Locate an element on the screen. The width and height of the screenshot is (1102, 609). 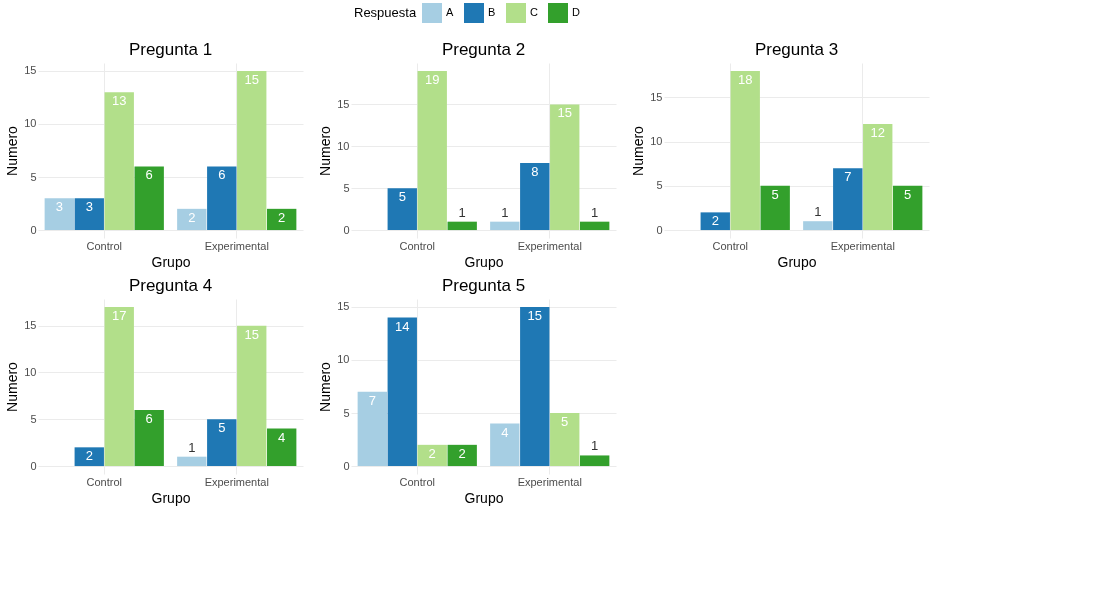
data-label: 4 is located at coordinates (505, 432).